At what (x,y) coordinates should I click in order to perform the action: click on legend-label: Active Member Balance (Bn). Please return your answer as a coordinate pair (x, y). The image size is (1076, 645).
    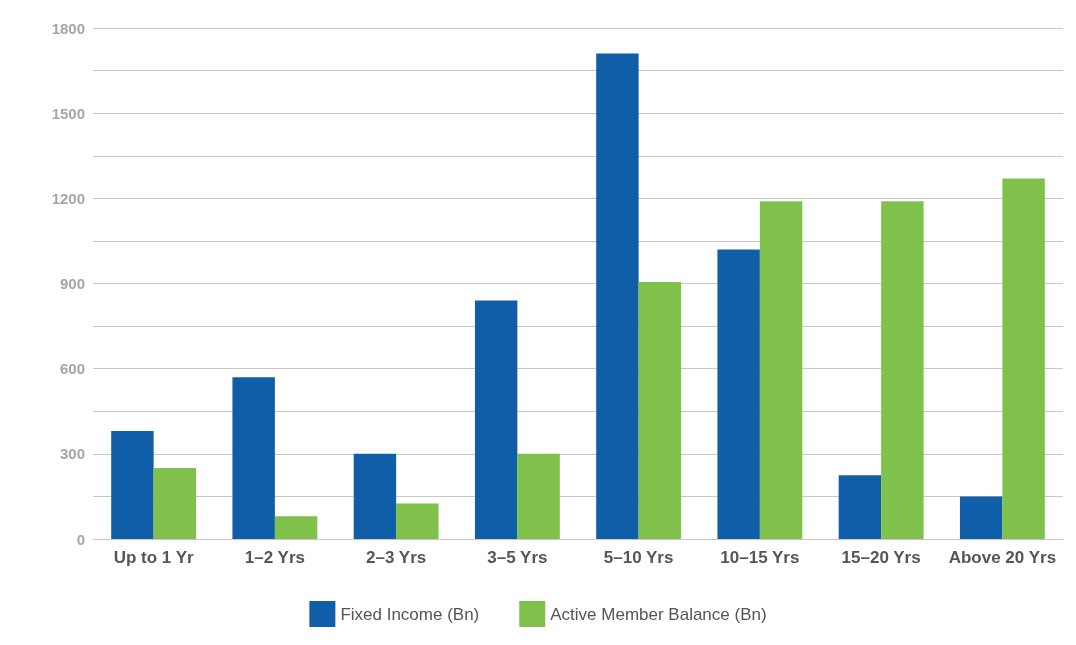
    Looking at the image, I should click on (658, 614).